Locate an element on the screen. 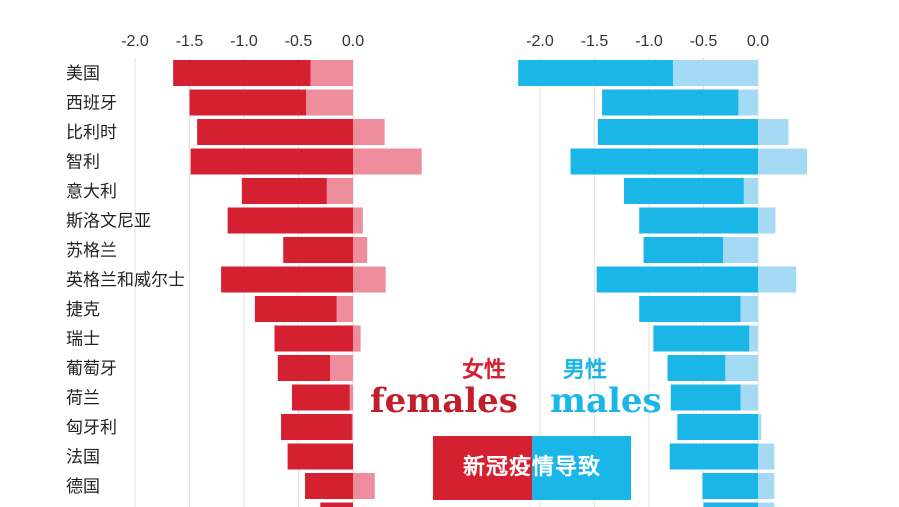  cause-banner: 新冠疫情导致 is located at coordinates (532, 468).